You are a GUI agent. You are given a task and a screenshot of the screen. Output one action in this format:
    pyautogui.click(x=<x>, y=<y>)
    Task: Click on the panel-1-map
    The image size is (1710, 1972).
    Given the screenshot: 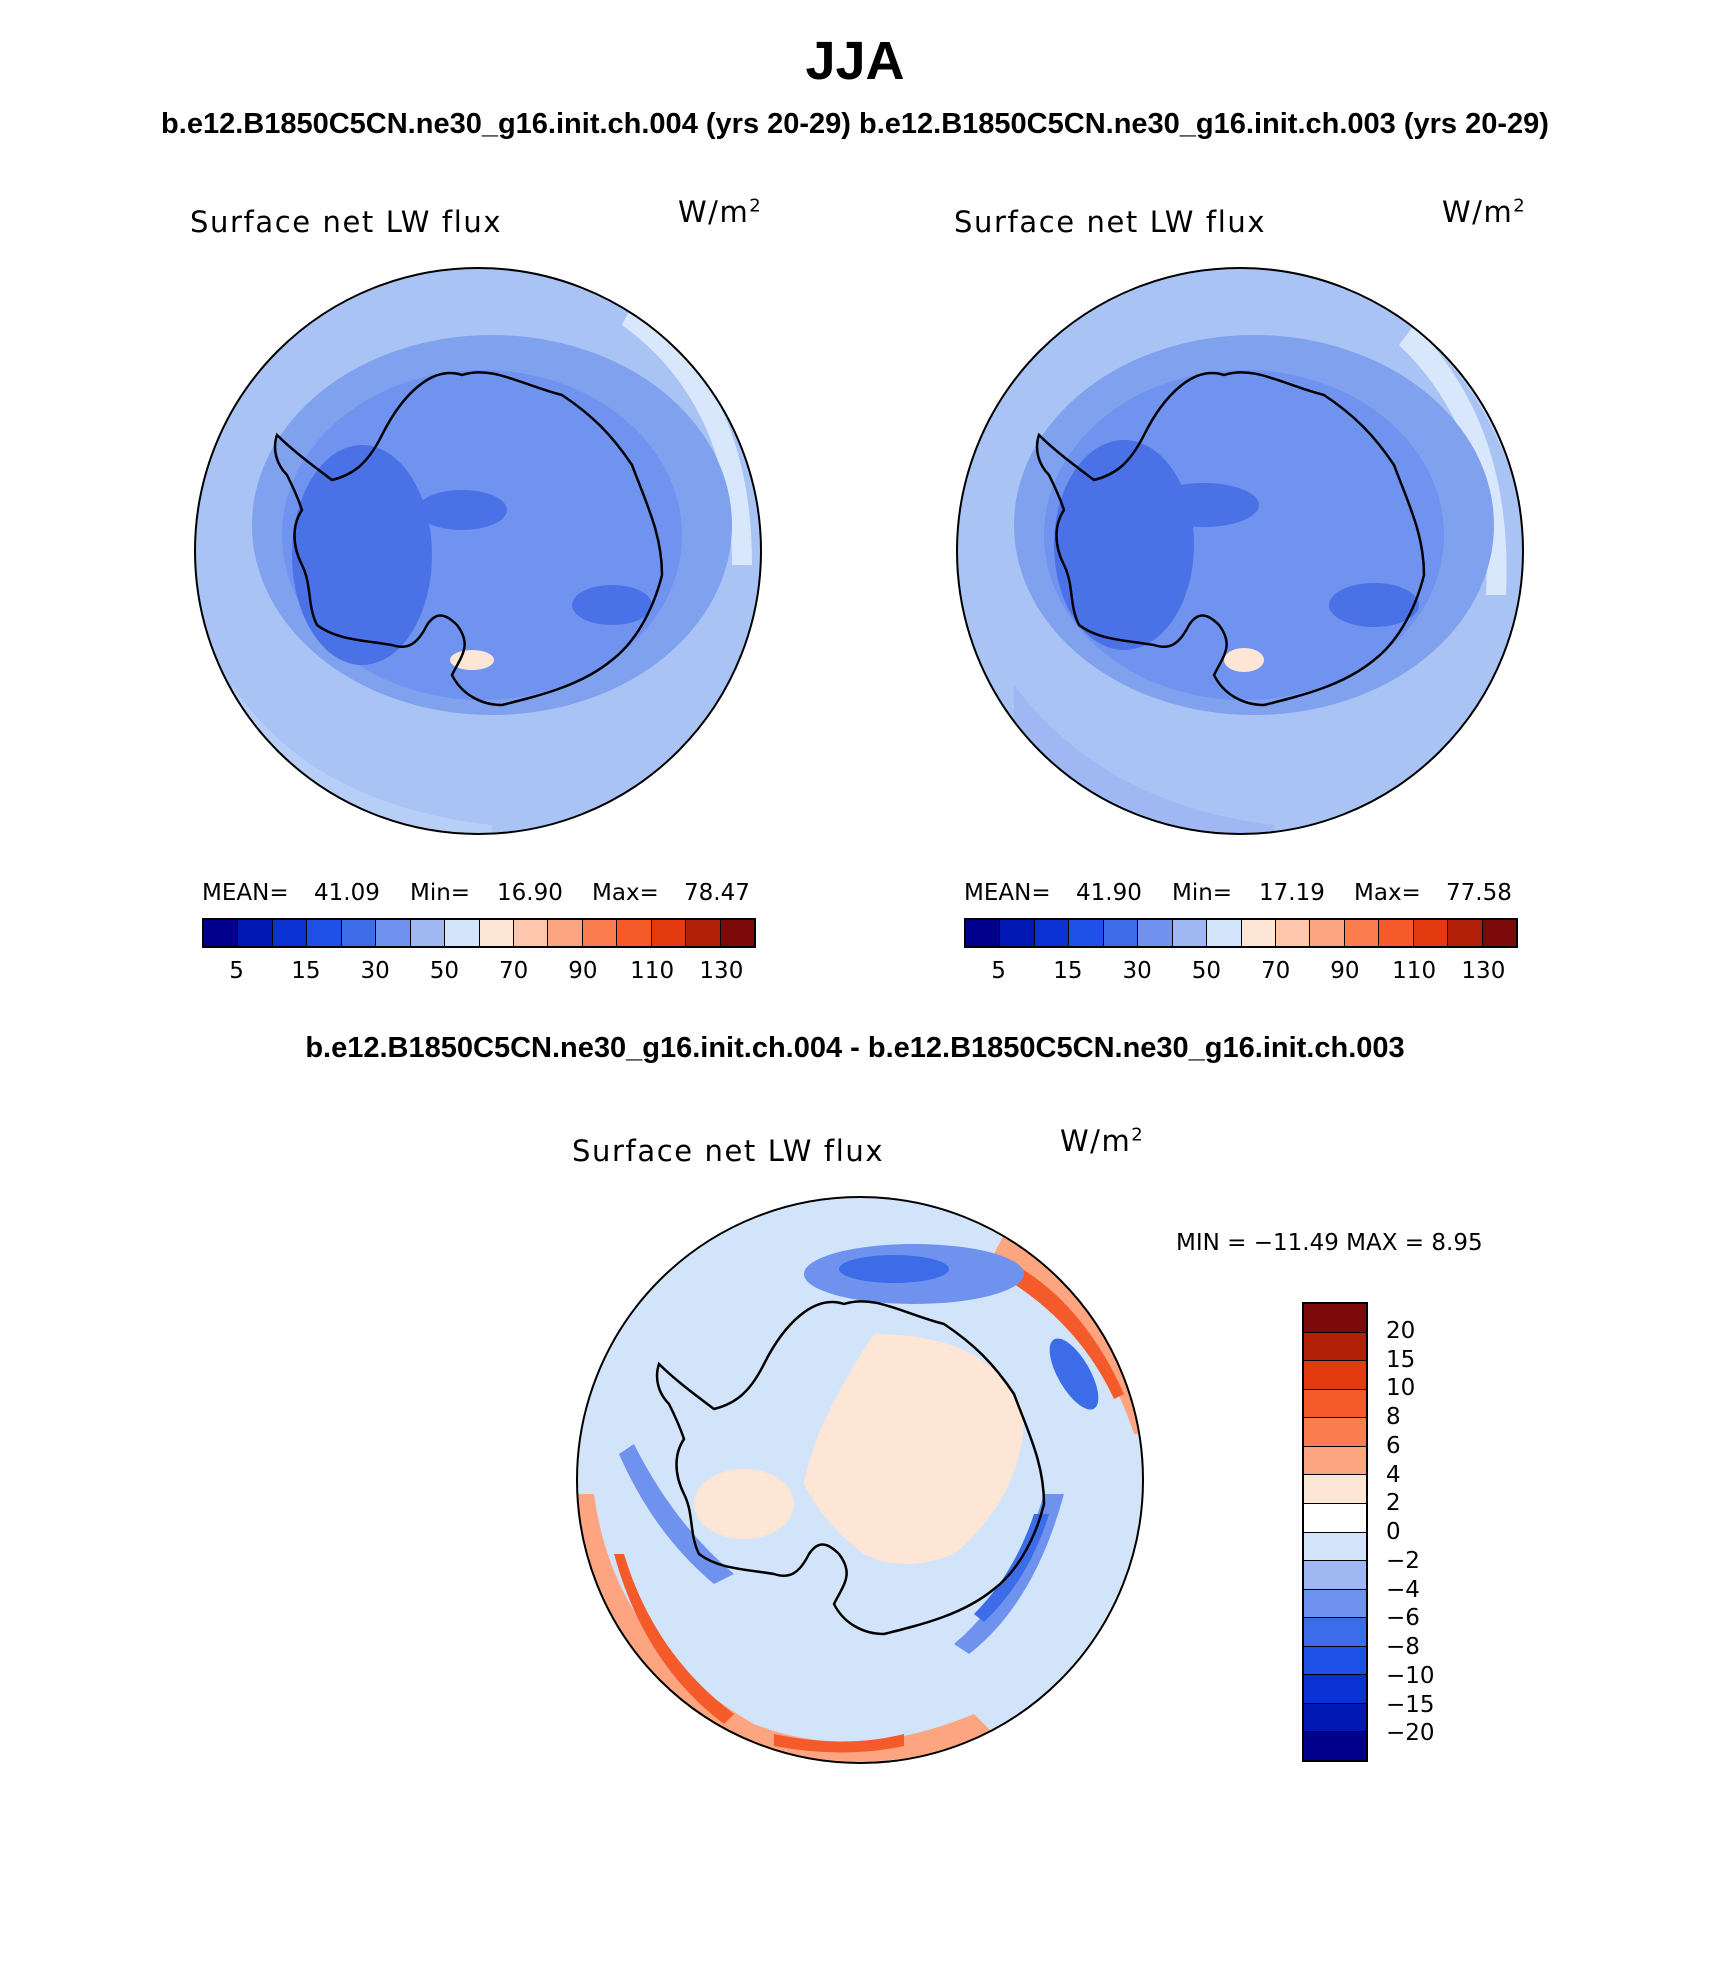 What is the action you would take?
    pyautogui.click(x=478, y=551)
    